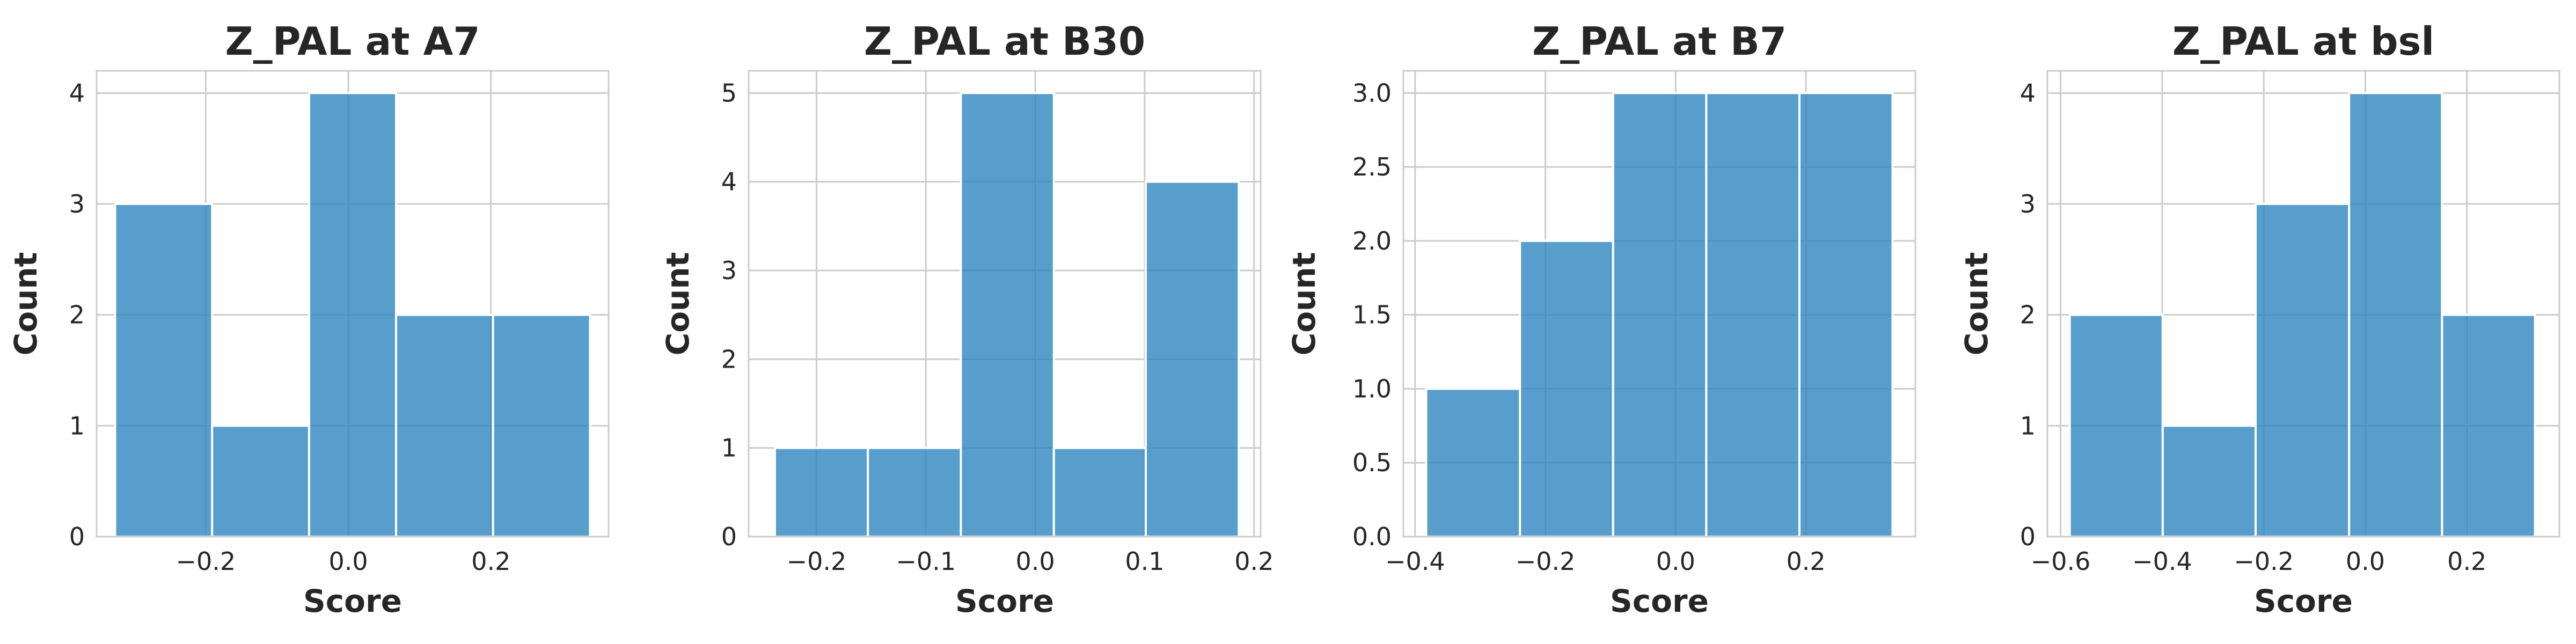 Image resolution: width=2576 pixels, height=644 pixels. What do you see at coordinates (1372, 388) in the screenshot?
I see `y-tick-label: 1.0` at bounding box center [1372, 388].